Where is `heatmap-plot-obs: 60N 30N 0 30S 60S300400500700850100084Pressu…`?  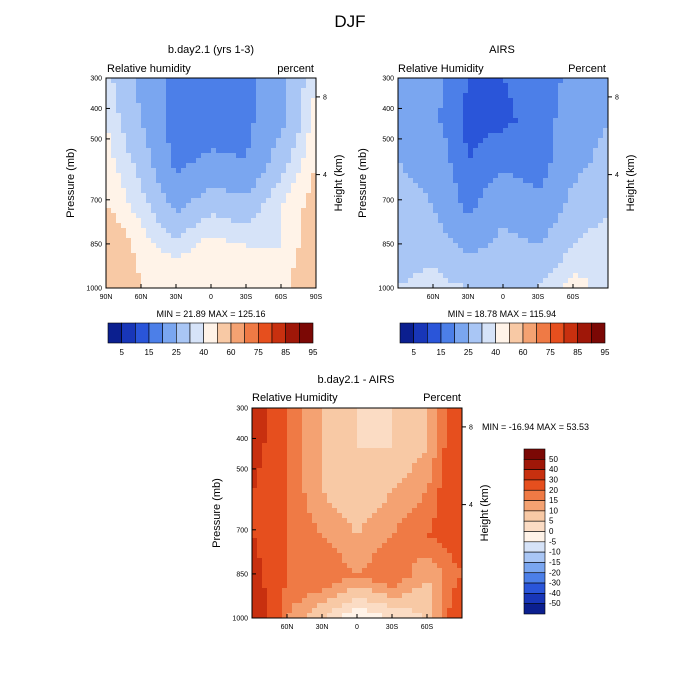
heatmap-plot-obs: 60N 30N 0 30S 60S300400500700850100084Pressu… is located at coordinates (497, 189).